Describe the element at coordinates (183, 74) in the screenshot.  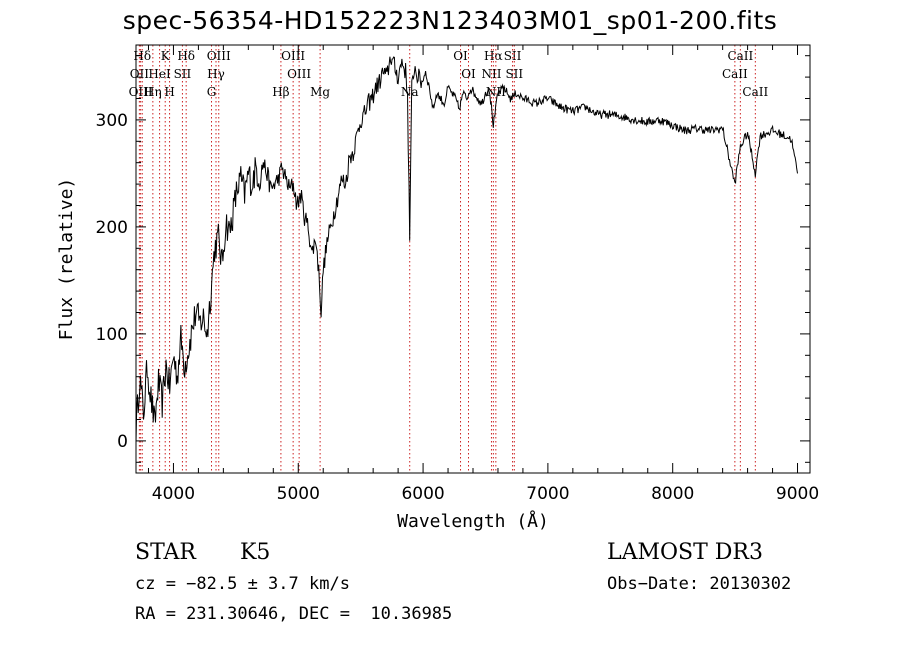
I see `line-label-7: SII` at that location.